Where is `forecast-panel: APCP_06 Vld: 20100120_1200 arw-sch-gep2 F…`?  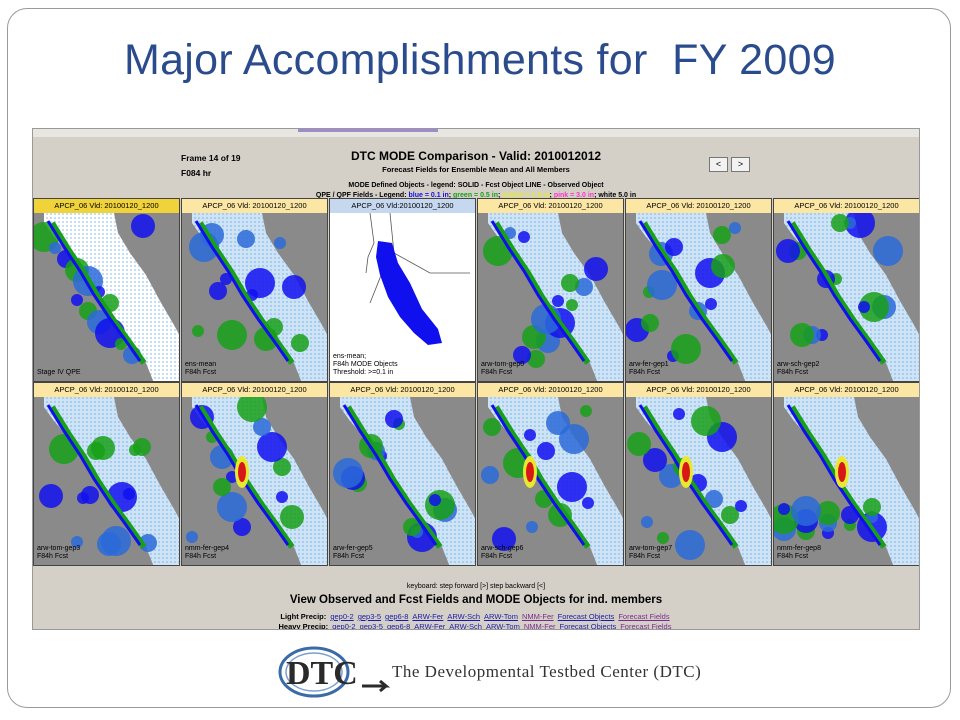 forecast-panel: APCP_06 Vld: 20100120_1200 arw-sch-gep2 F… is located at coordinates (846, 290).